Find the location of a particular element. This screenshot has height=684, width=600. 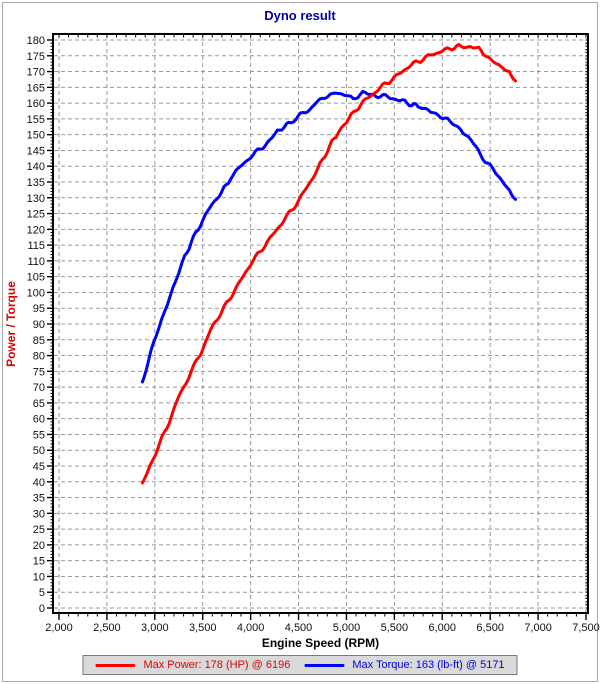

svg-text: 3,000 is located at coordinates (155, 628).